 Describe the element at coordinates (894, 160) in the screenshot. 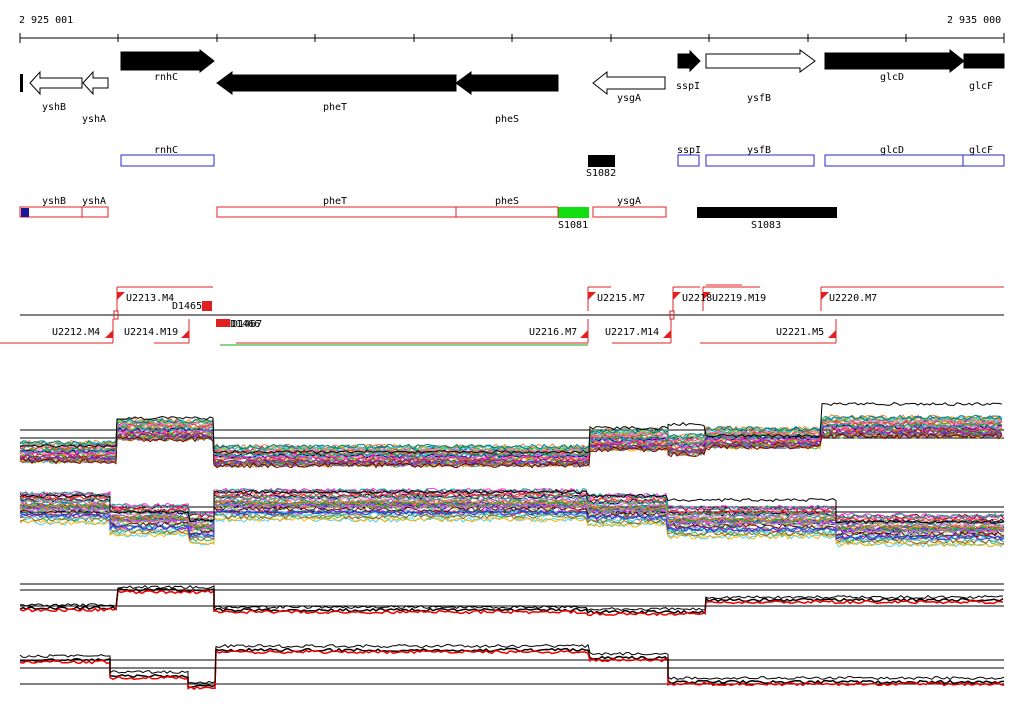

I see `blue-annotation-glcD` at that location.